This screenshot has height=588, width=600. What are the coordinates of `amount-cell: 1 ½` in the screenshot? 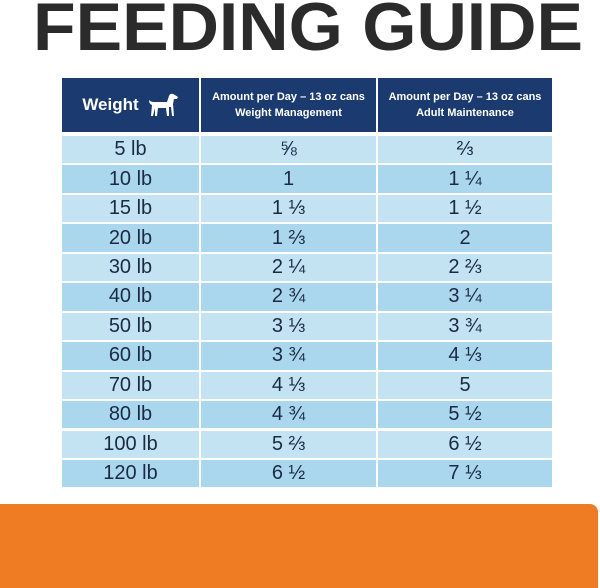 It's located at (465, 208).